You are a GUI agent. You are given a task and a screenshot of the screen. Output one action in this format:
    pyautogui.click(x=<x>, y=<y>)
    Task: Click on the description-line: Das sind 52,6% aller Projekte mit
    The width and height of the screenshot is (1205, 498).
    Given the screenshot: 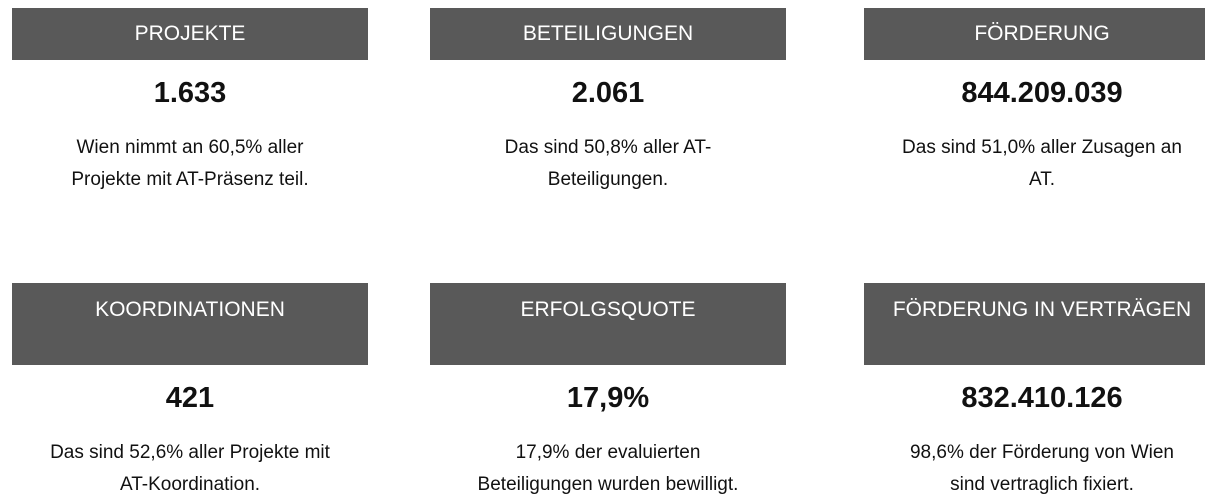 What is the action you would take?
    pyautogui.click(x=190, y=452)
    